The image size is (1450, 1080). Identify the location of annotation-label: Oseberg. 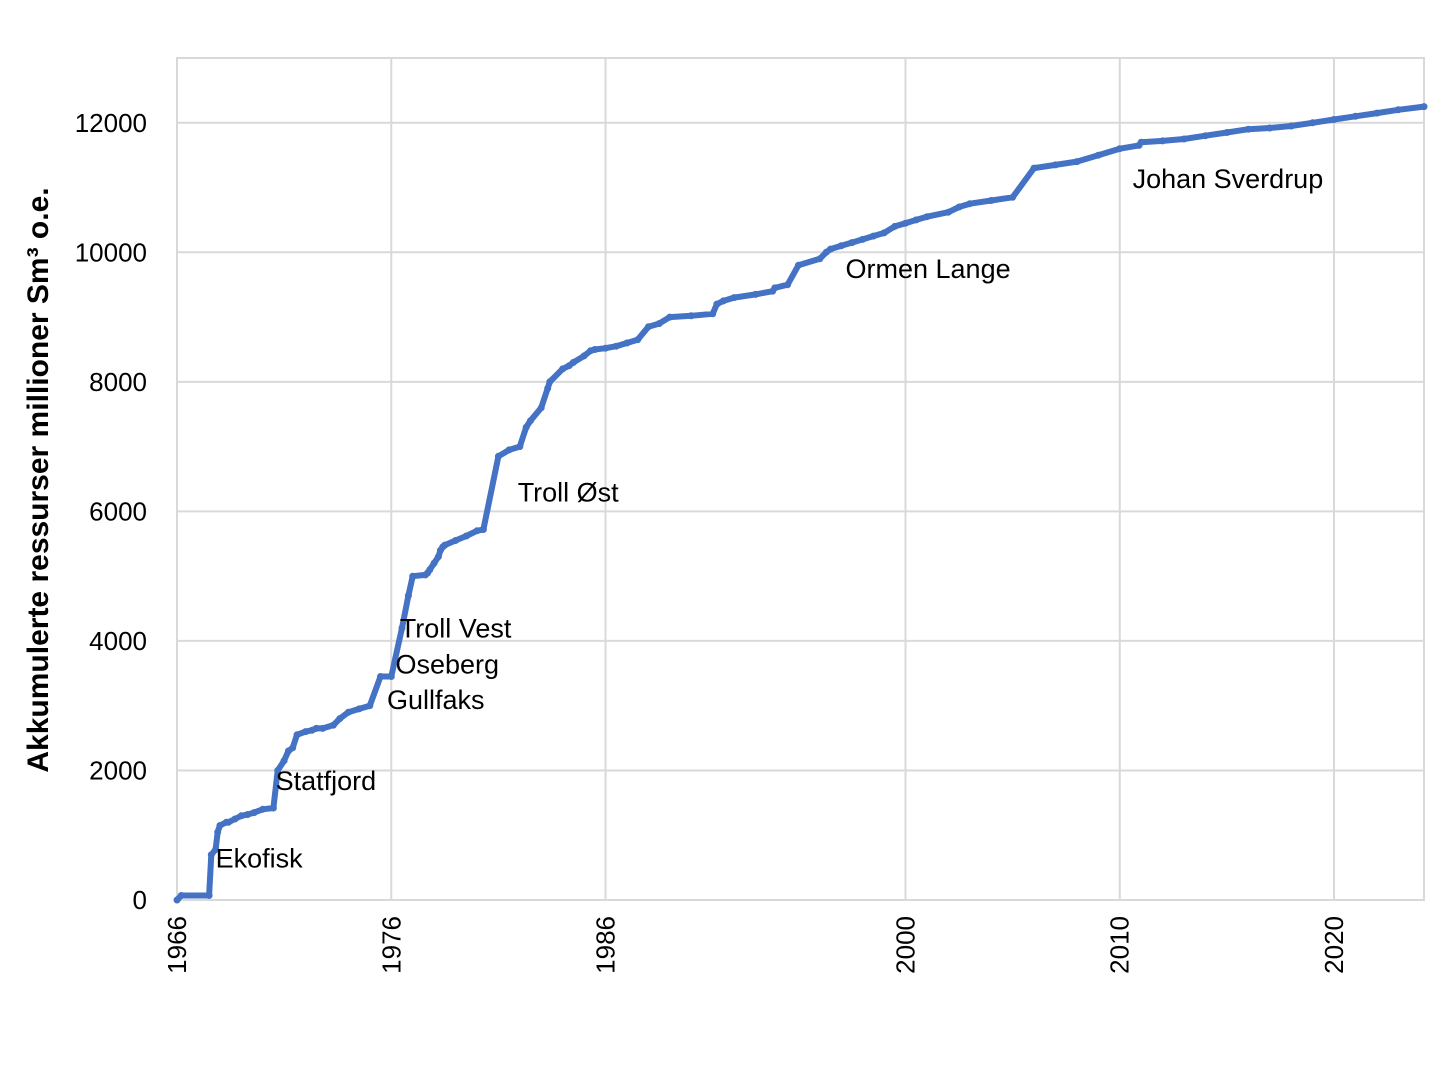
(448, 664).